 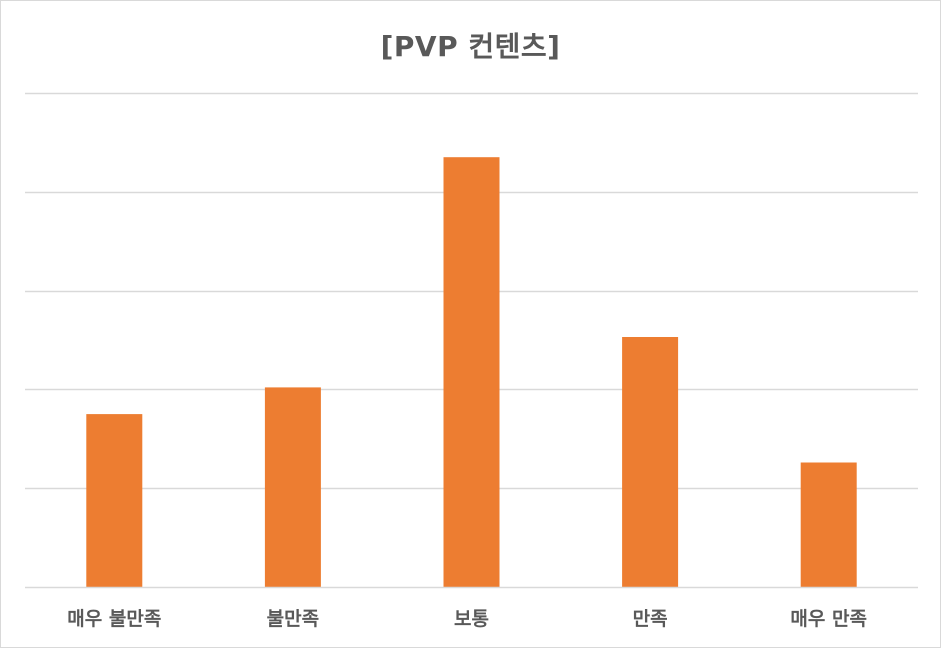 What do you see at coordinates (650, 619) in the screenshot?
I see `x-axis-category-label: 만족` at bounding box center [650, 619].